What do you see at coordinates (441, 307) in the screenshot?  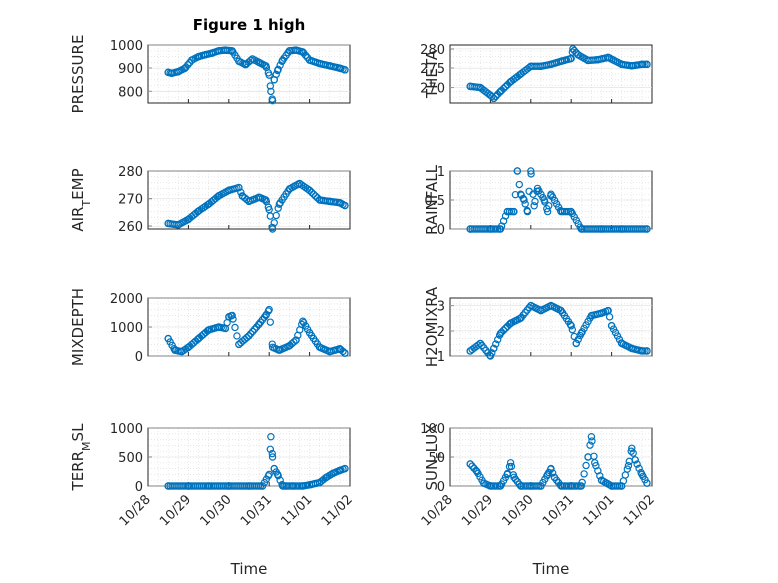 I see `y-tick-label: 3` at bounding box center [441, 307].